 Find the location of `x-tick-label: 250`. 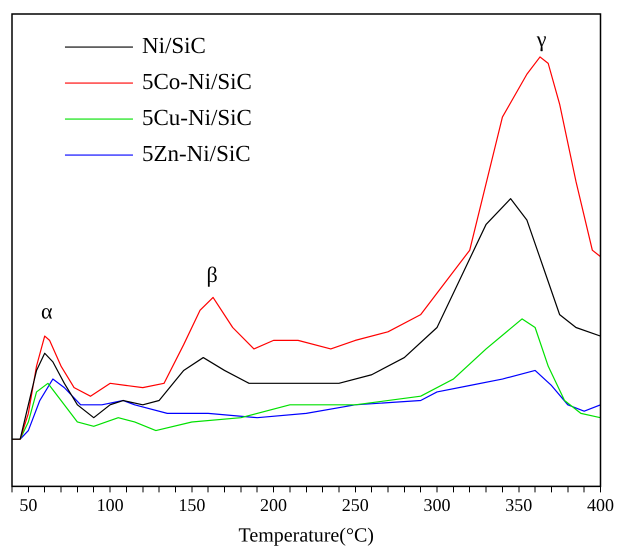

x-tick-label: 250 is located at coordinates (355, 504).